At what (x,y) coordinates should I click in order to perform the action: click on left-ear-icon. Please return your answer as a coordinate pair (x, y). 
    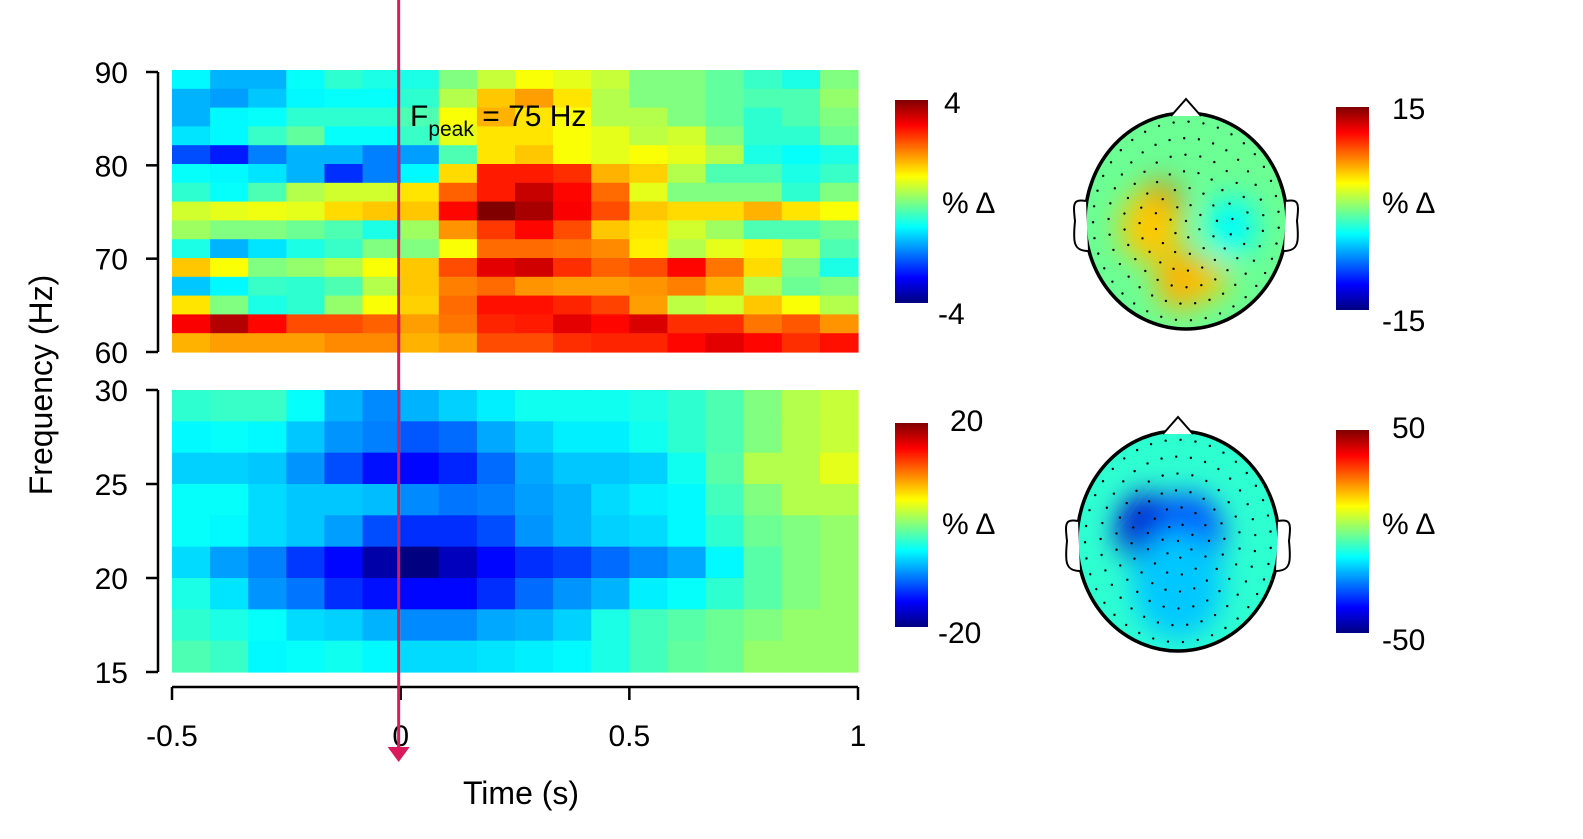
    Looking at the image, I should click on (1081, 225).